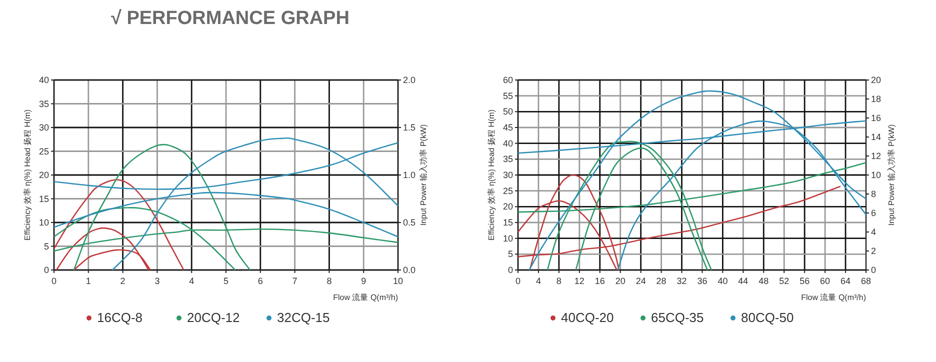 Image resolution: width=936 pixels, height=362 pixels. What do you see at coordinates (743, 281) in the screenshot?
I see `x-tick-label: 44` at bounding box center [743, 281].